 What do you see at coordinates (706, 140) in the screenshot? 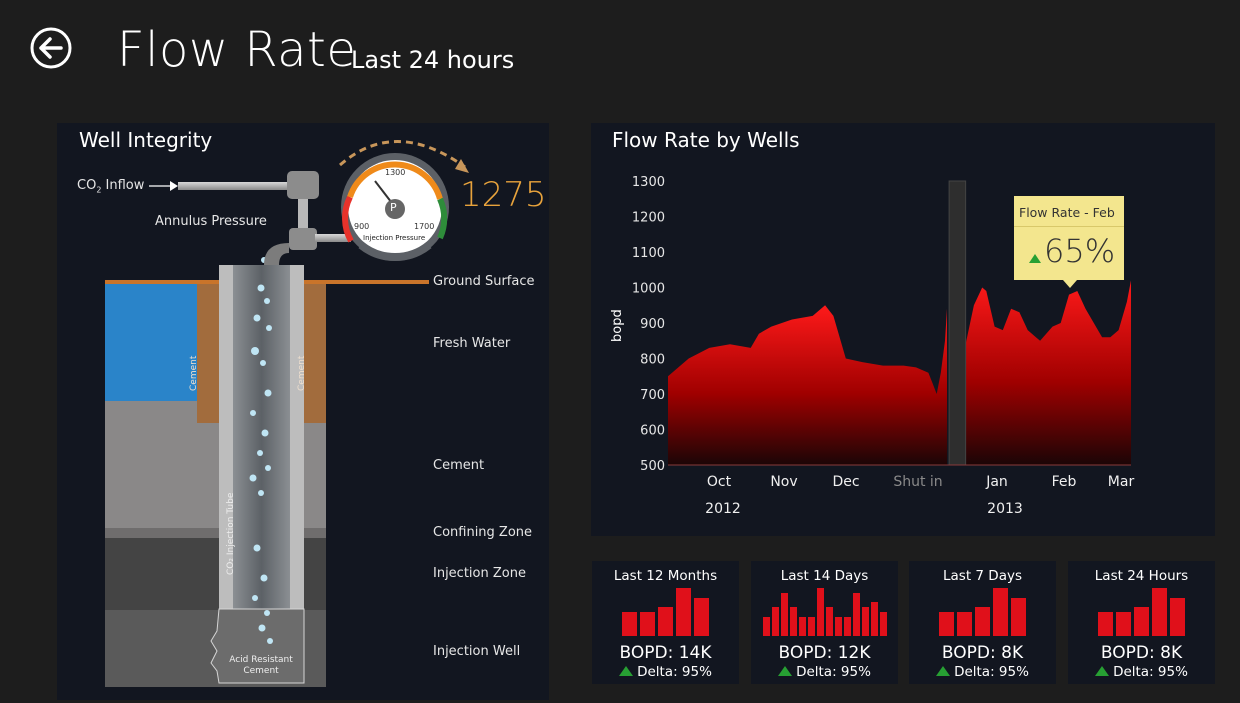
I see `flow-rate-title: Flow Rate by Wells` at bounding box center [706, 140].